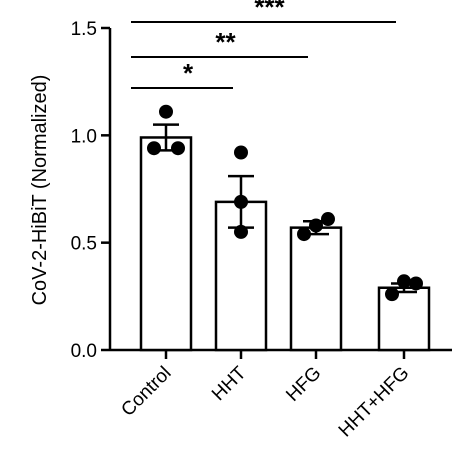 Image resolution: width=474 pixels, height=474 pixels. Describe the element at coordinates (188, 73) in the screenshot. I see `significance-label: *` at that location.